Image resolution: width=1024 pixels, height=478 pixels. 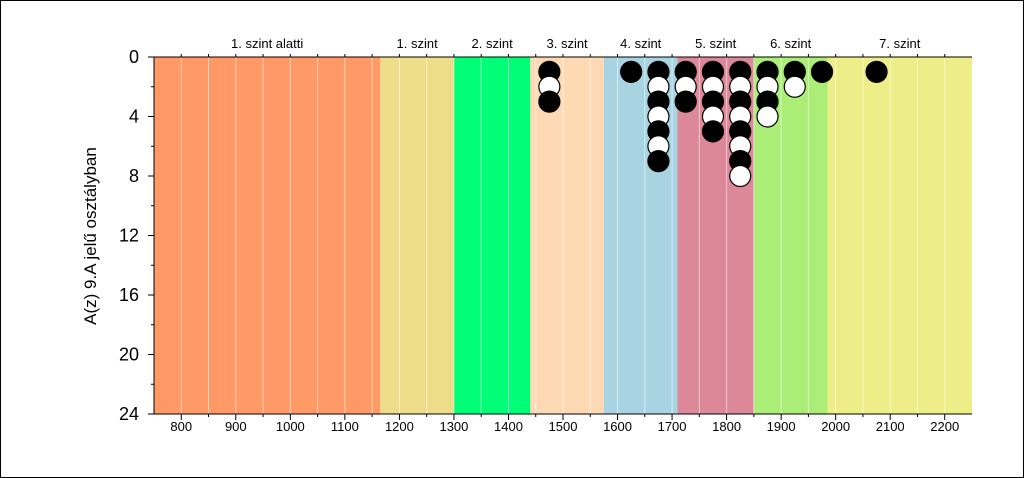 I want to click on x-tick-label: 1400, so click(x=508, y=426).